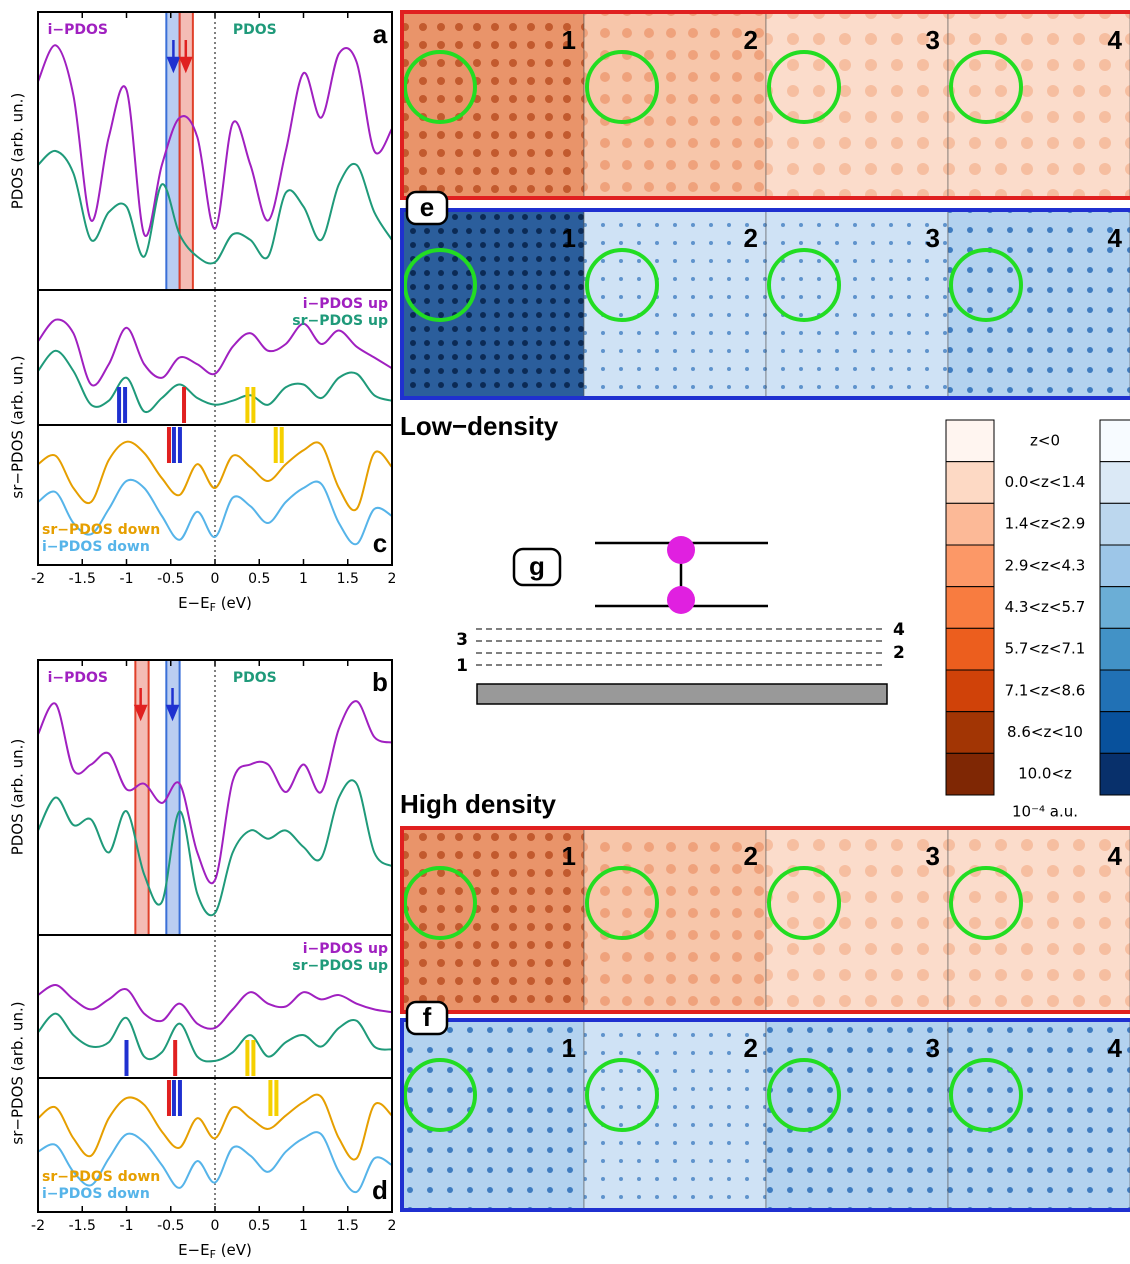  What do you see at coordinates (255, 678) in the screenshot?
I see `legend-label: PDOS` at bounding box center [255, 678].